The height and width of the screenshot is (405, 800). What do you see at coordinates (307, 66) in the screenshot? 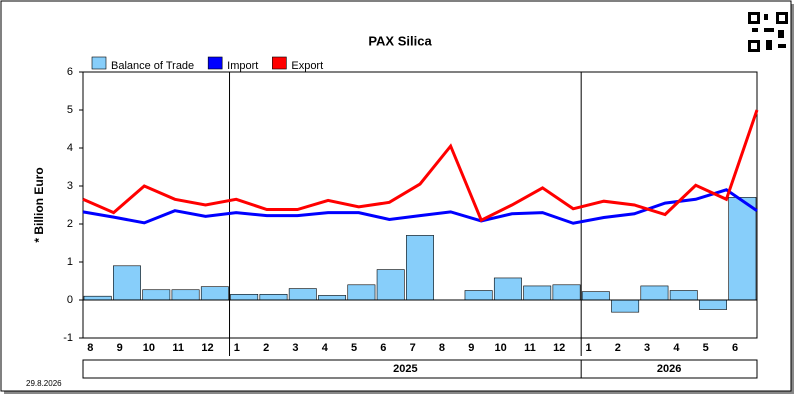
I see `legend-label: Export` at bounding box center [307, 66].